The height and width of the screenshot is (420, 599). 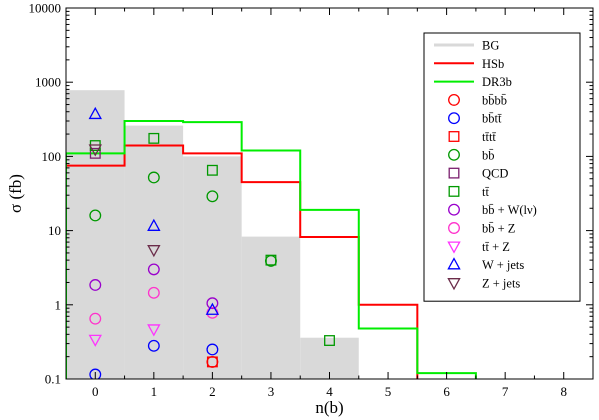 I want to click on legend-label-bb-z: bb̄ + Z, so click(x=498, y=229).